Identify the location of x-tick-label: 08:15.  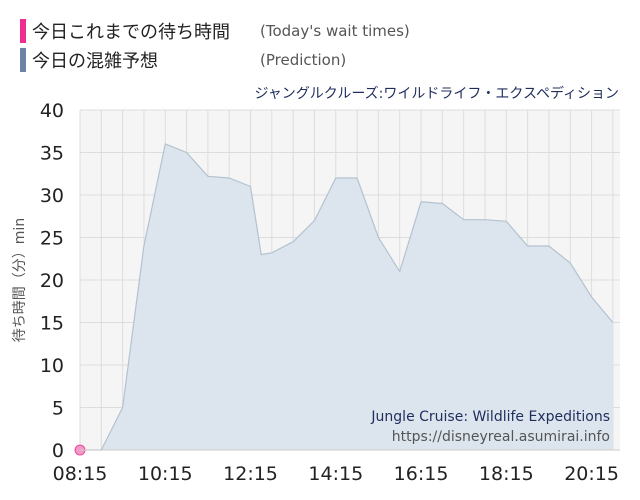
(80, 474).